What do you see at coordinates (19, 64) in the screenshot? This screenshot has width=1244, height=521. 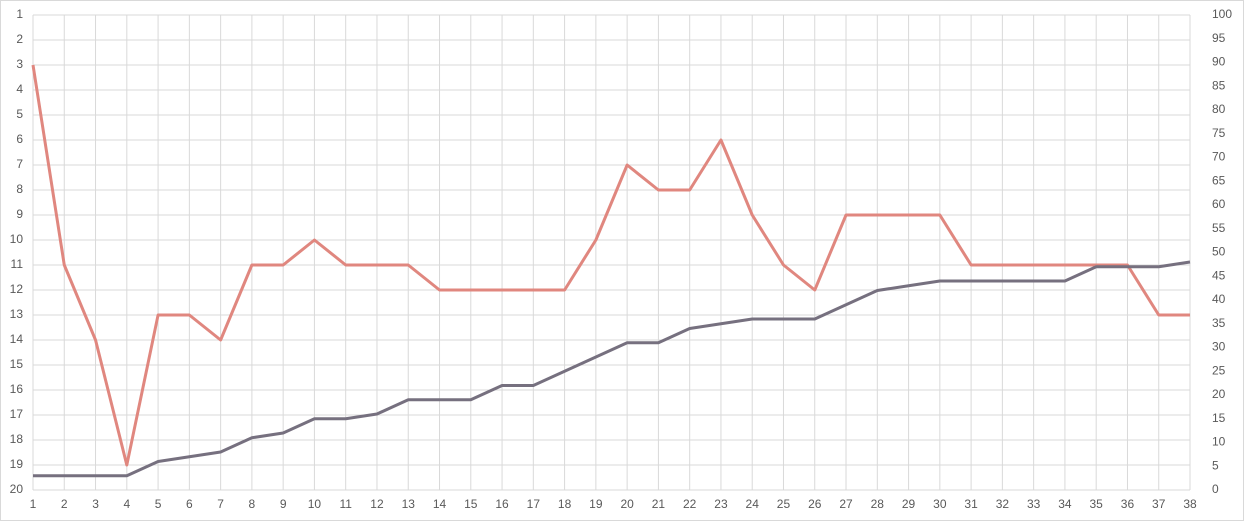 I see `y-tick-label: 3` at bounding box center [19, 64].